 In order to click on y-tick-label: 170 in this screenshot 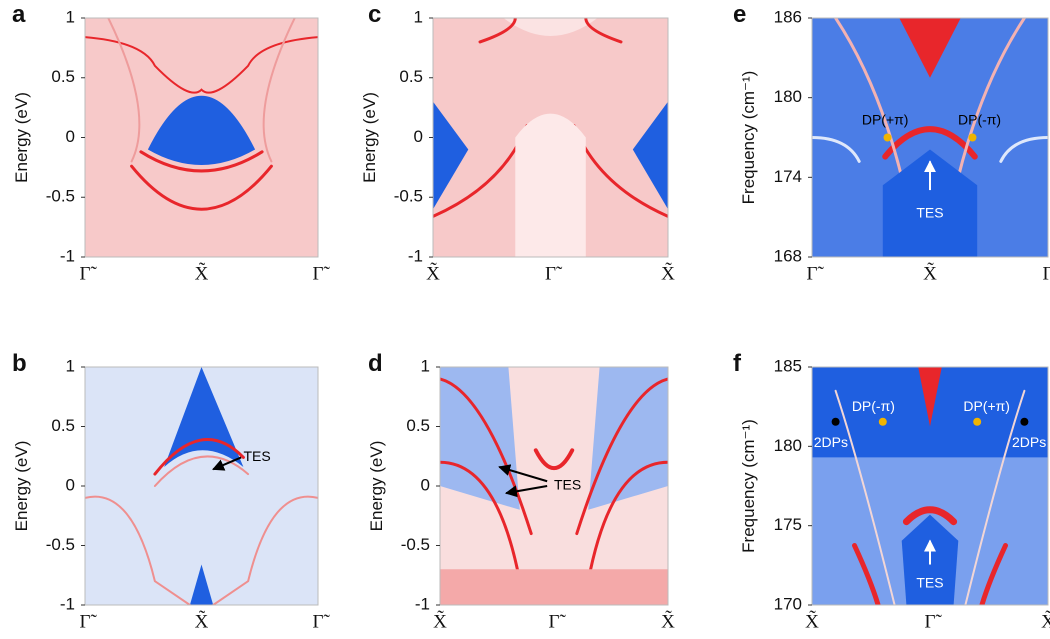, I will do `click(788, 603)`.